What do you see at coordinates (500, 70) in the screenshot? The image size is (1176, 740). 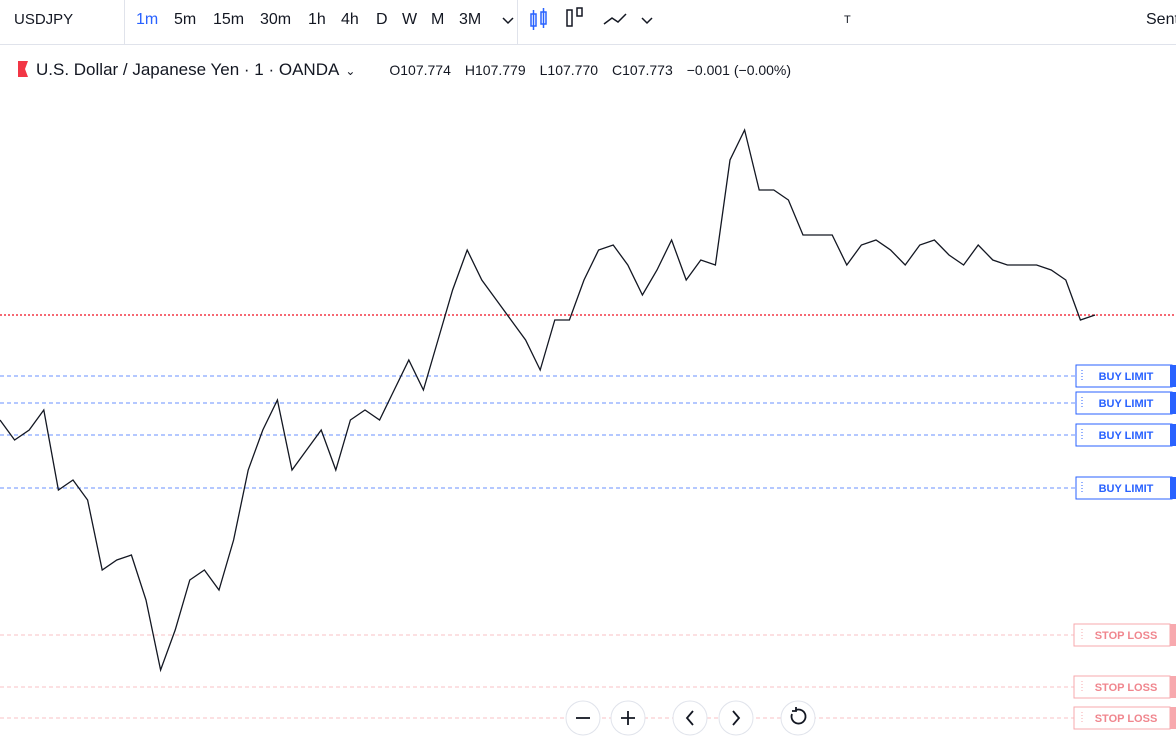 I see `high: 107.779` at bounding box center [500, 70].